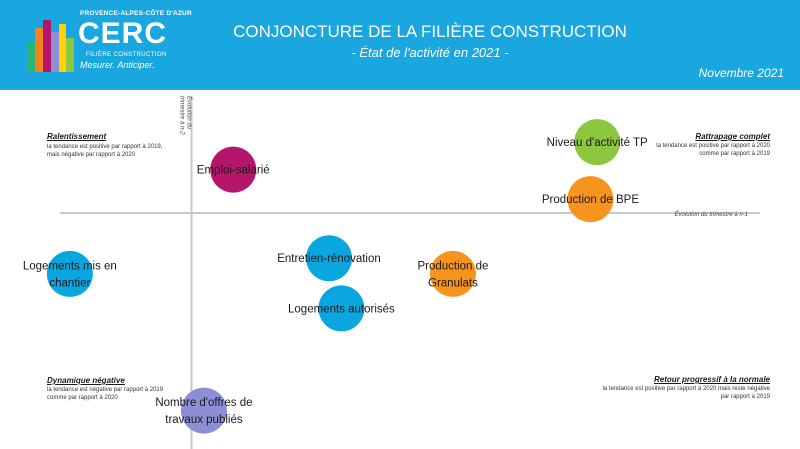 The height and width of the screenshot is (449, 800). What do you see at coordinates (82, 398) in the screenshot?
I see `quadrant-desc-line: comme par rapport à 2020` at bounding box center [82, 398].